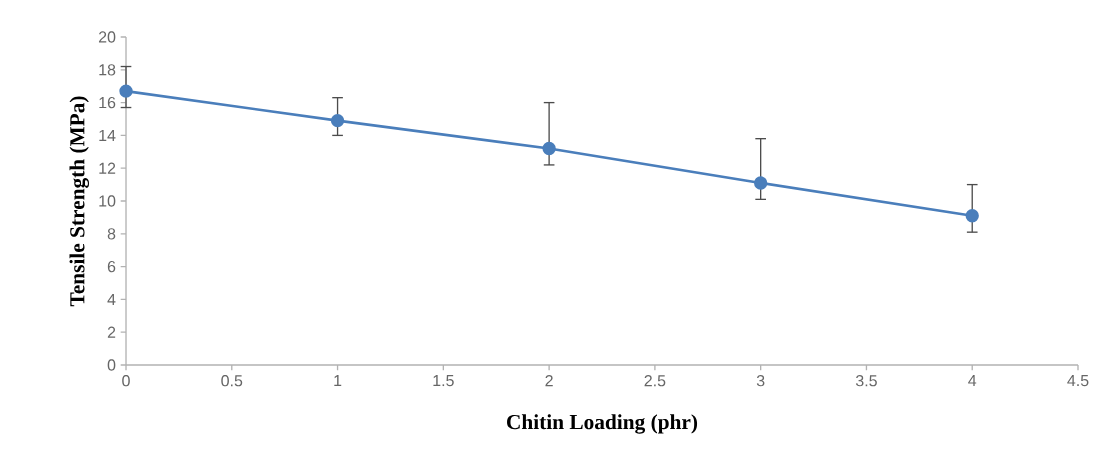 The height and width of the screenshot is (469, 1109). I want to click on y-tick-label: 2, so click(111, 332).